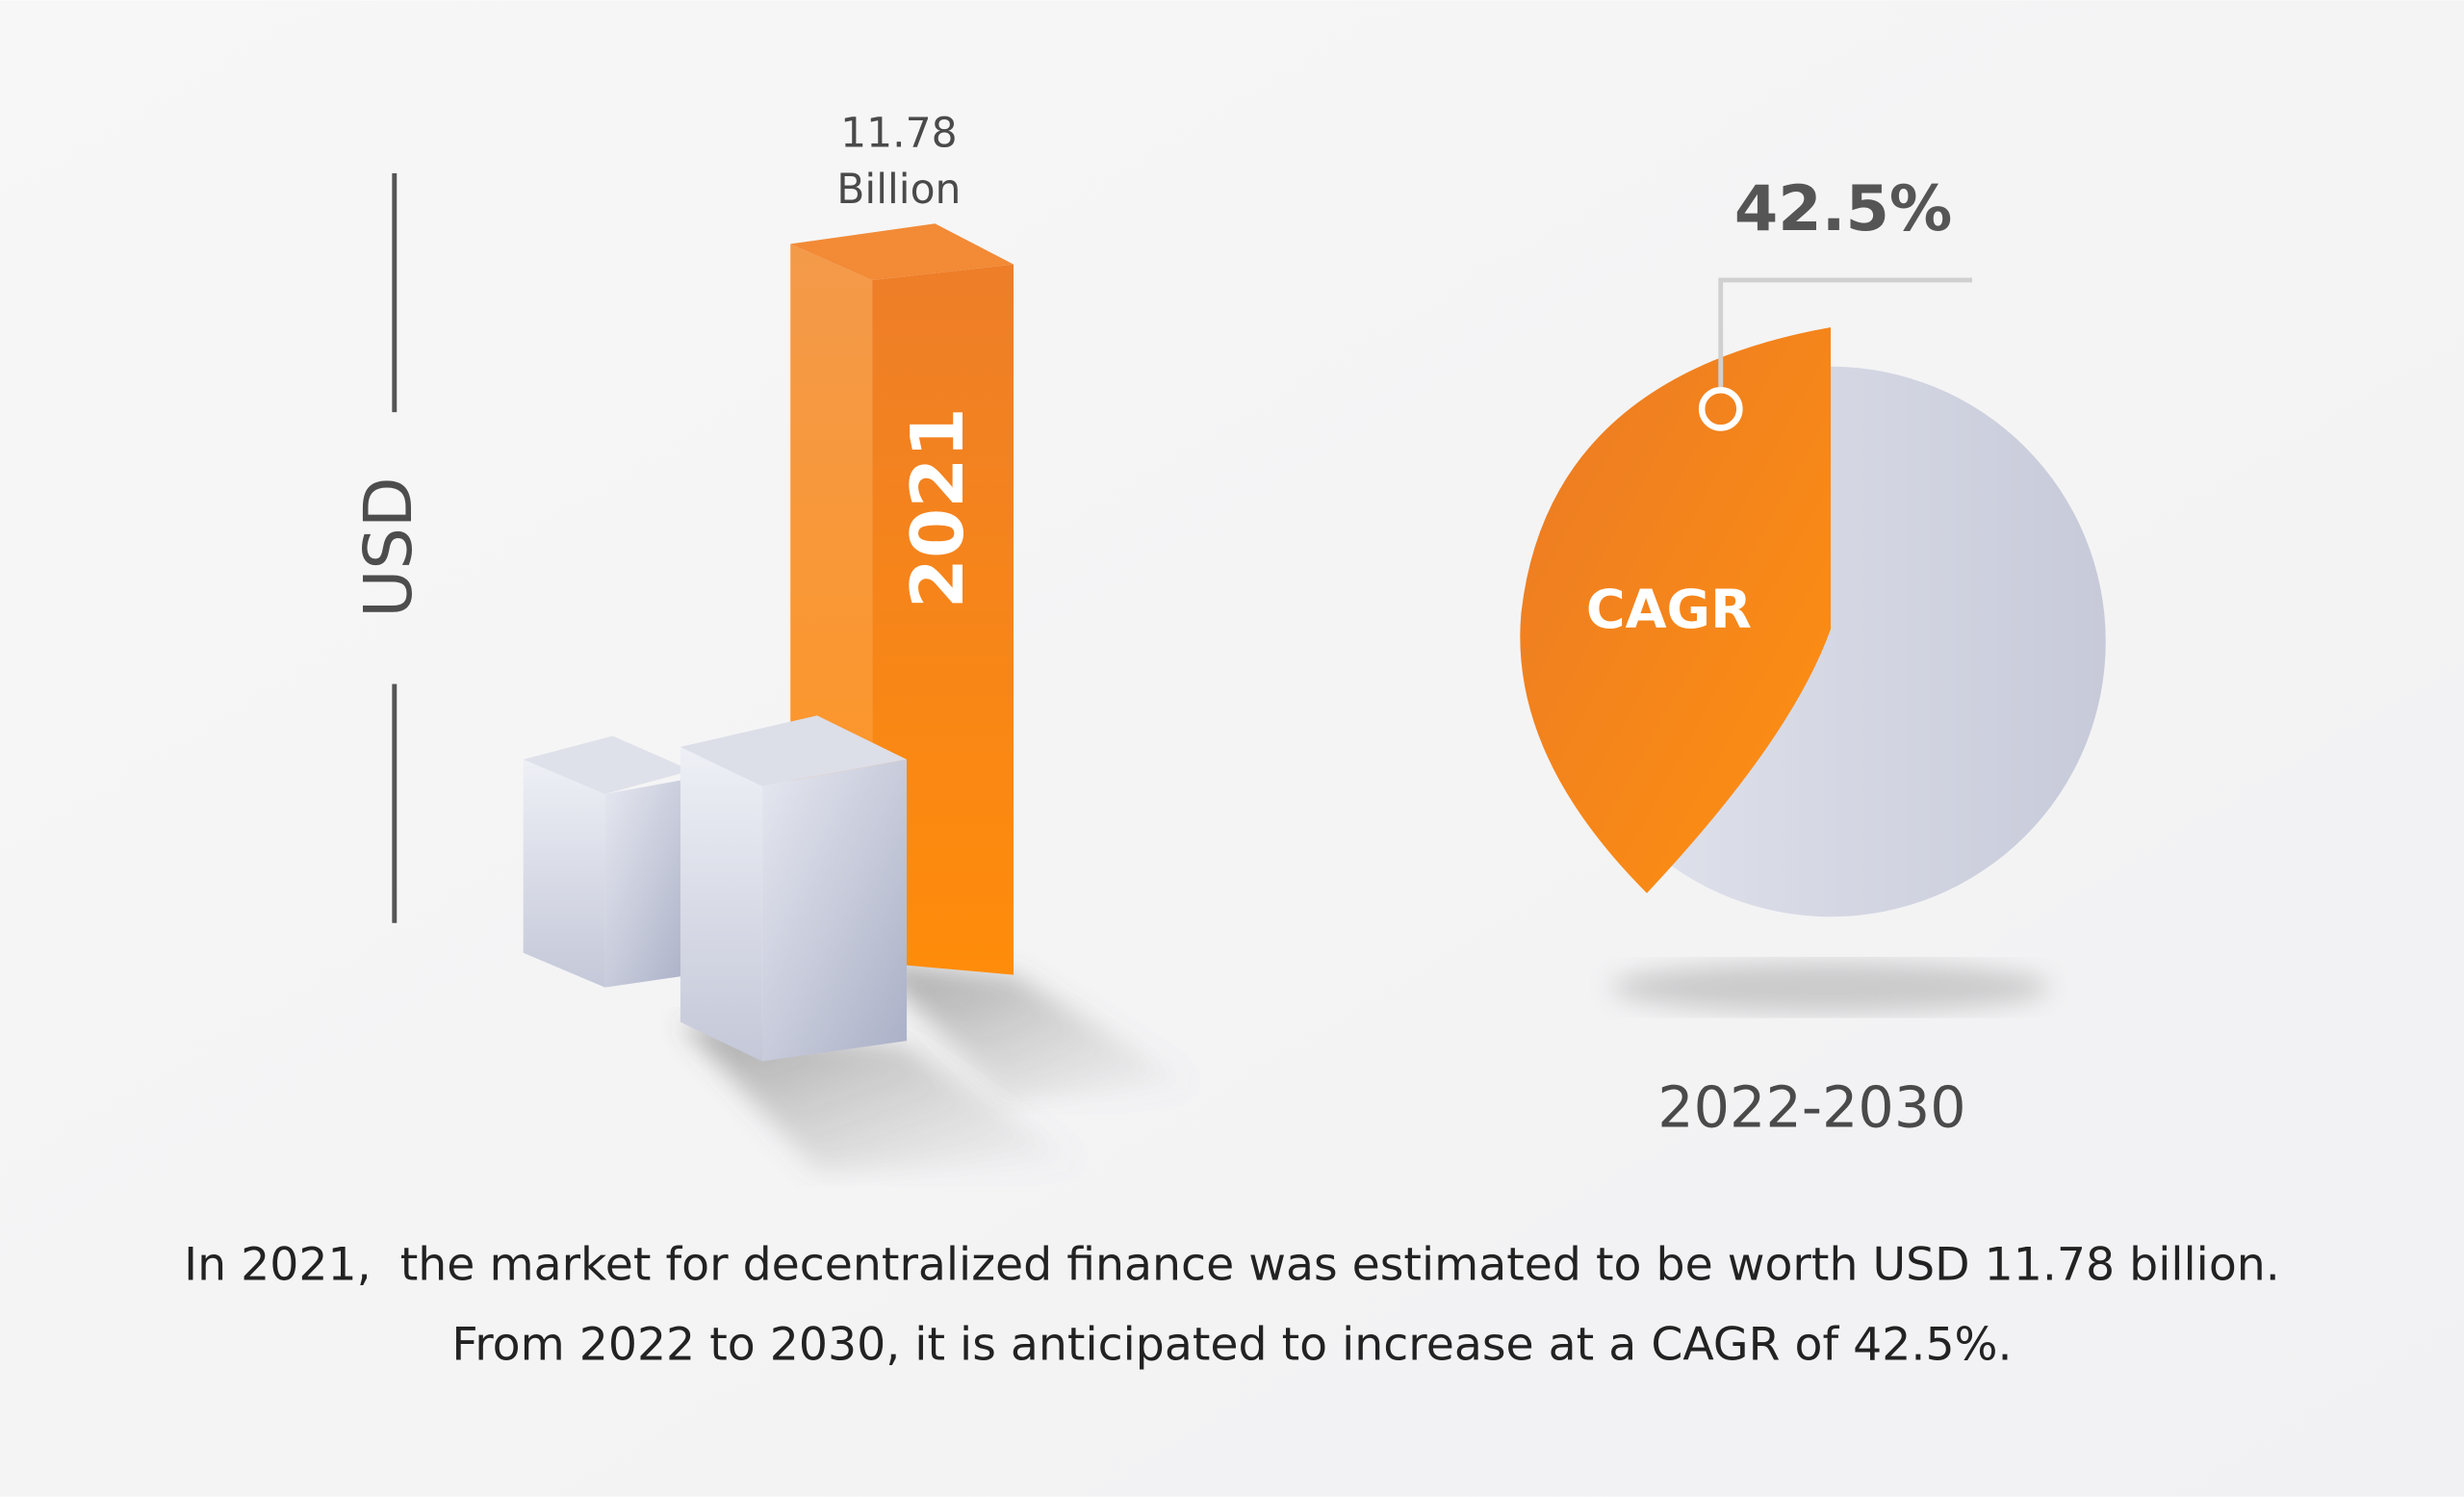 This screenshot has height=1497, width=2464. I want to click on bar-label: 2021, so click(937, 507).